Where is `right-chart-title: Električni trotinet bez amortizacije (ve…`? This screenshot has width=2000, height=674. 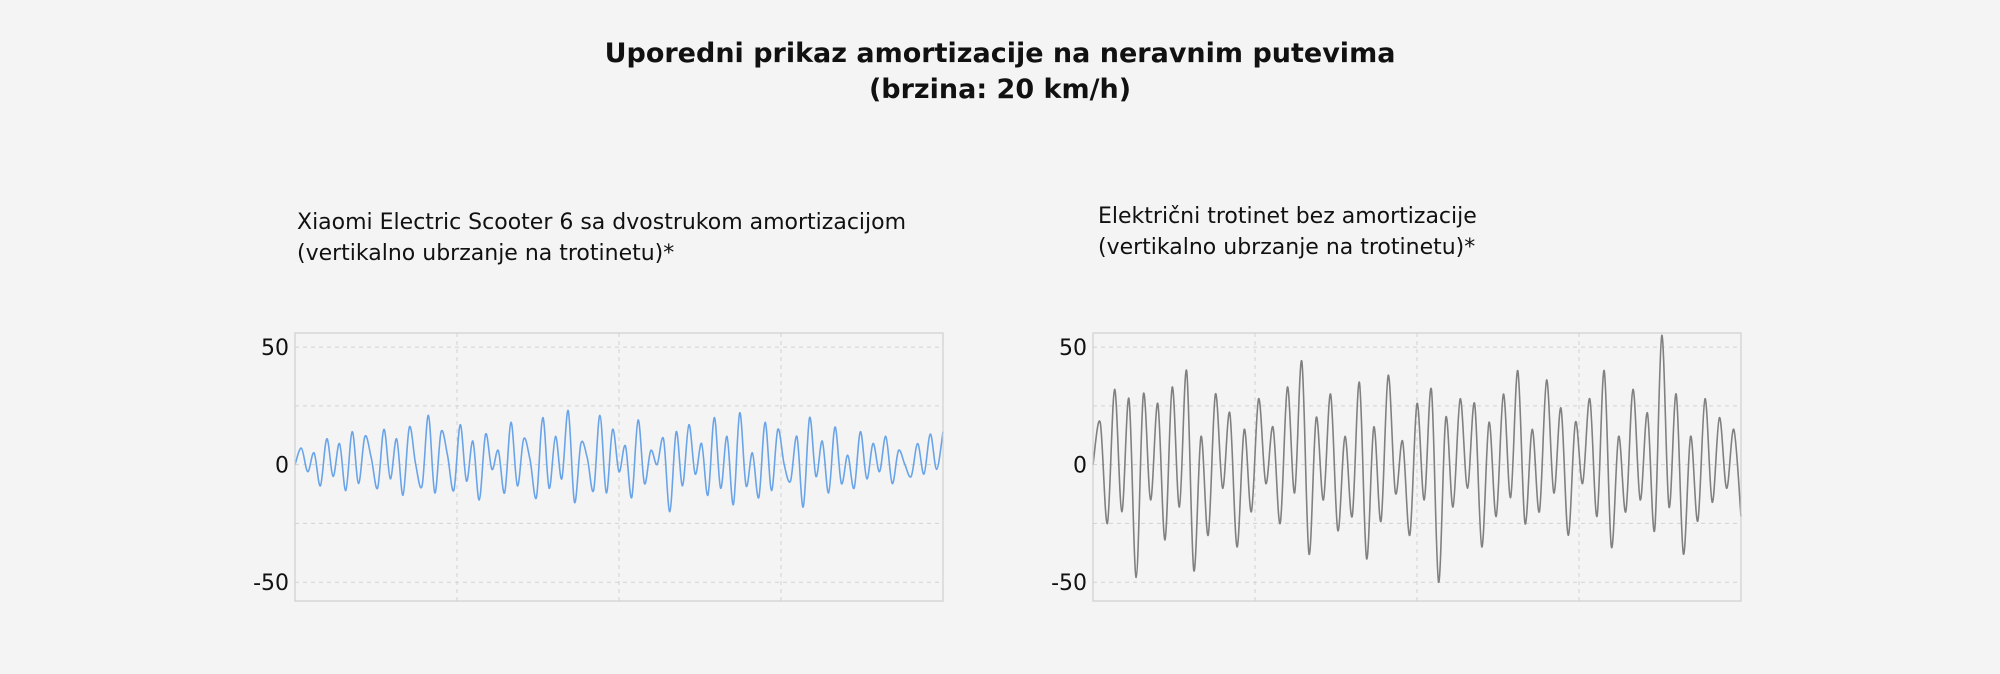 right-chart-title: Električni trotinet bez amortizacije (ve… is located at coordinates (1287, 232).